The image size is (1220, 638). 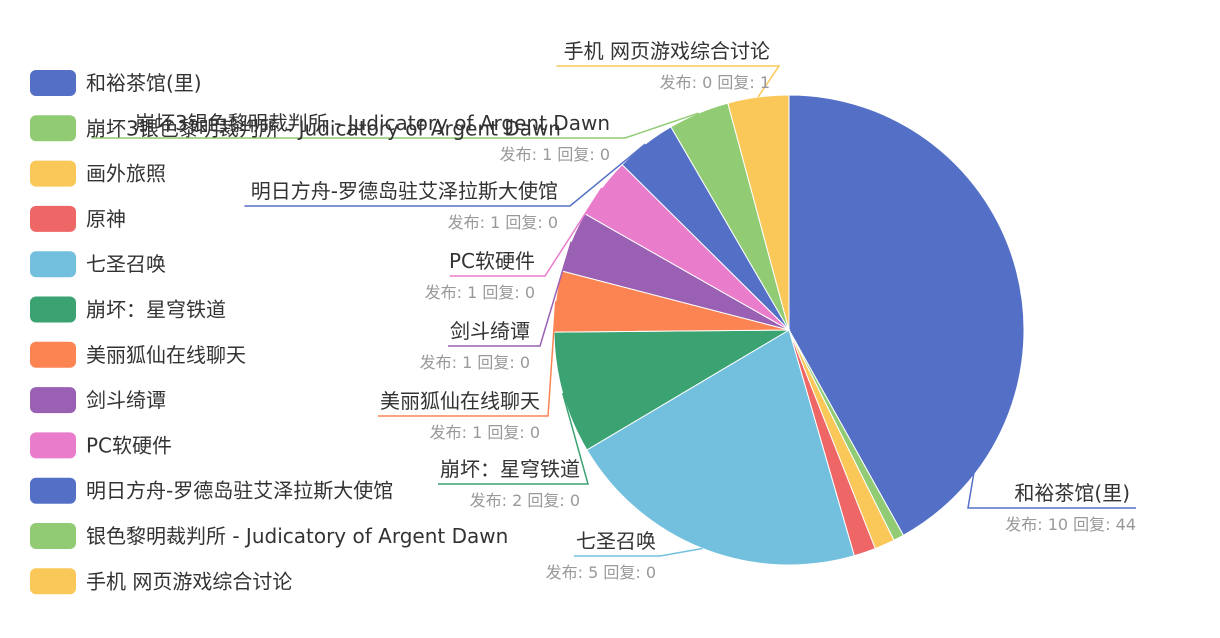 I want to click on callout-name: 剑斗绮谭, so click(x=490, y=331).